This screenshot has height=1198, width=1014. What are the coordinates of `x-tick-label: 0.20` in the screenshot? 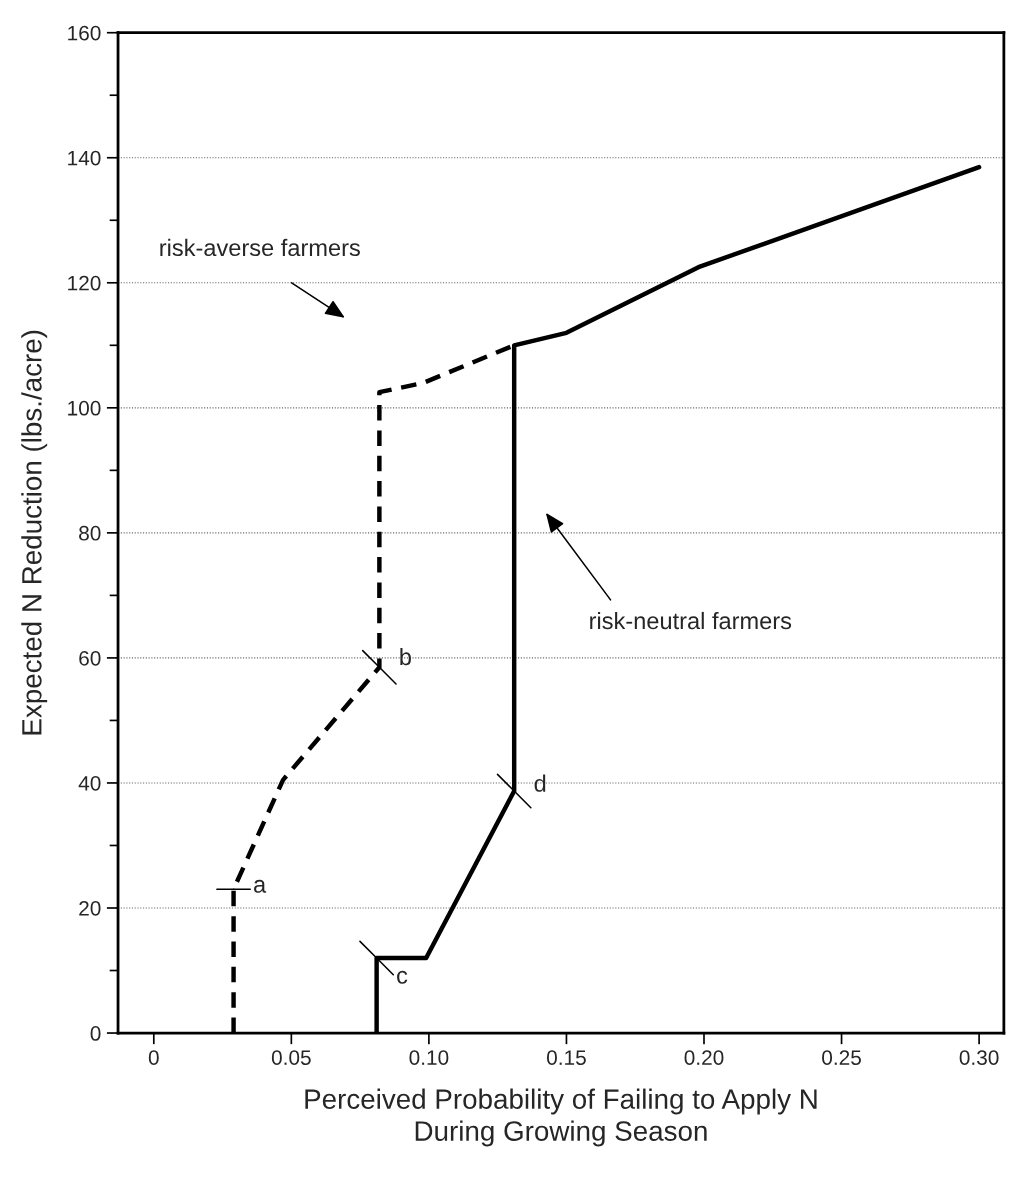 It's located at (704, 1057).